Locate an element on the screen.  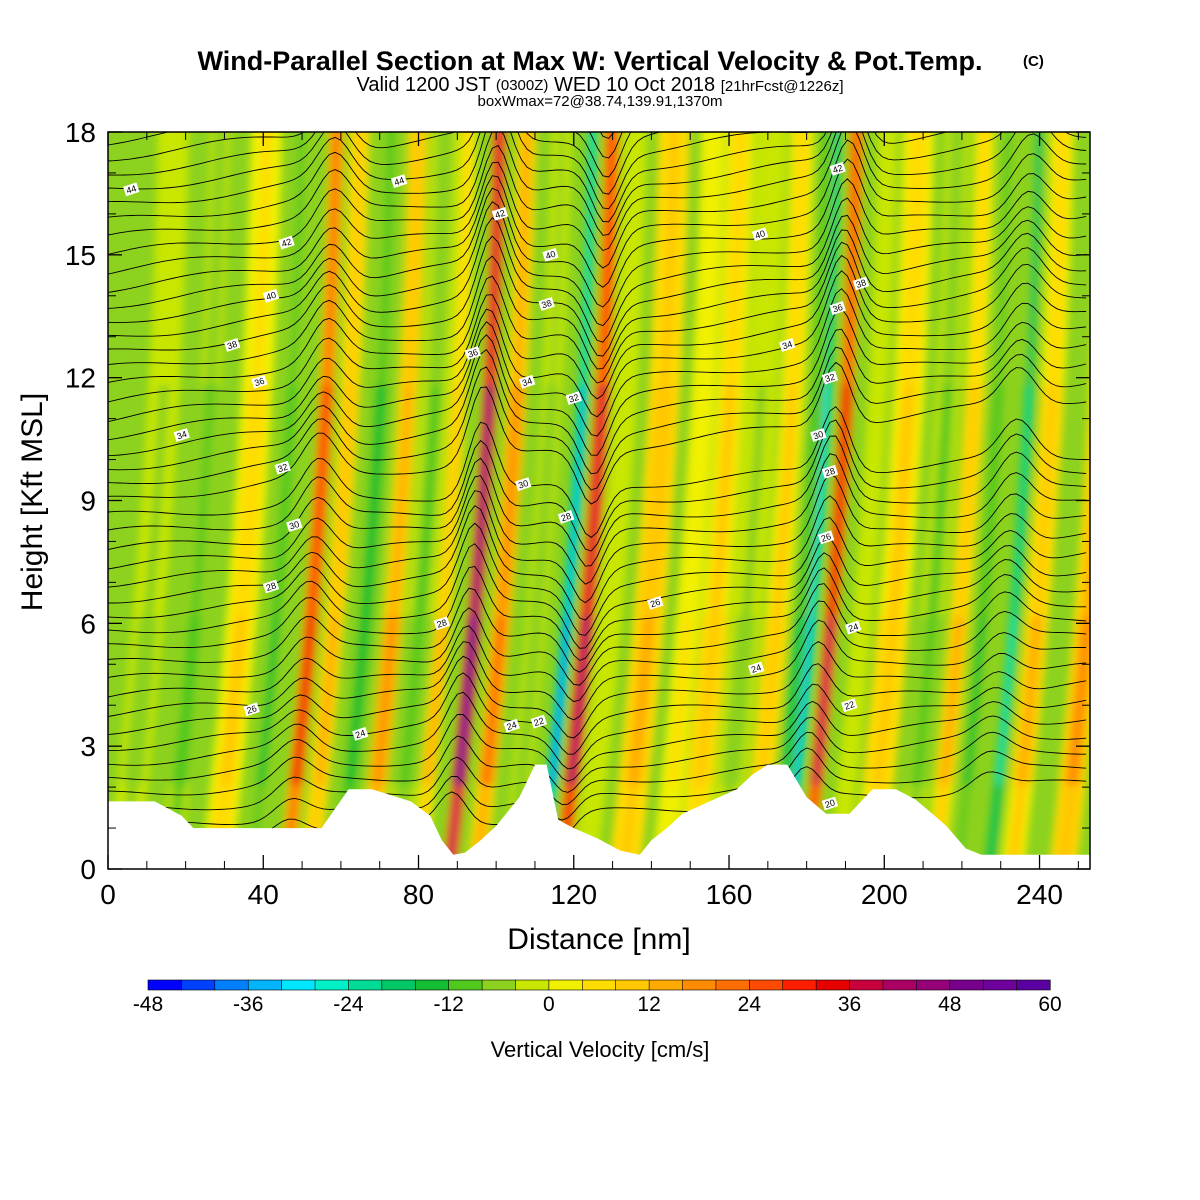
isentrope-label-text: 36 is located at coordinates (473, 353).